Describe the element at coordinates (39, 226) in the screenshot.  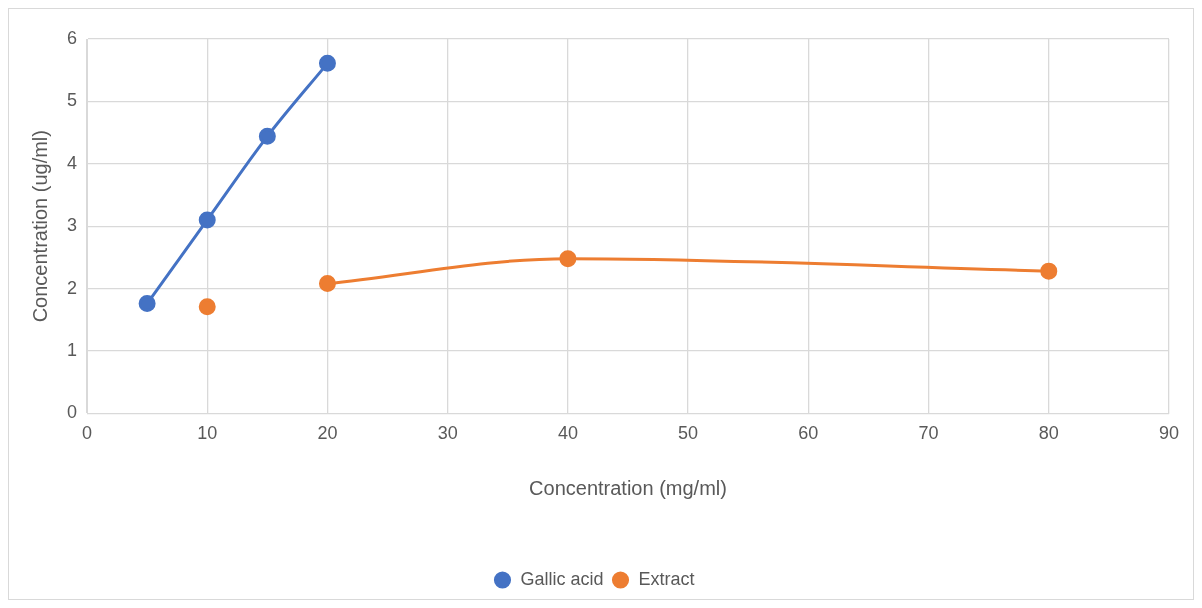
I see `y-axis-title: Concentration (ug/ml)` at that location.